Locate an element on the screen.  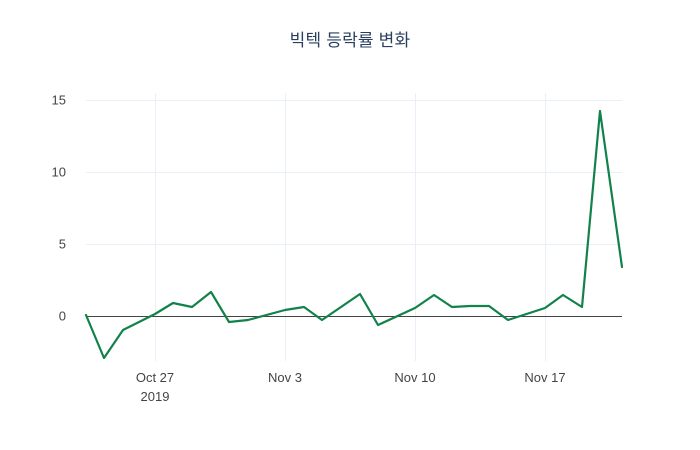
x-tick-label-line1: Oct 27 is located at coordinates (155, 377).